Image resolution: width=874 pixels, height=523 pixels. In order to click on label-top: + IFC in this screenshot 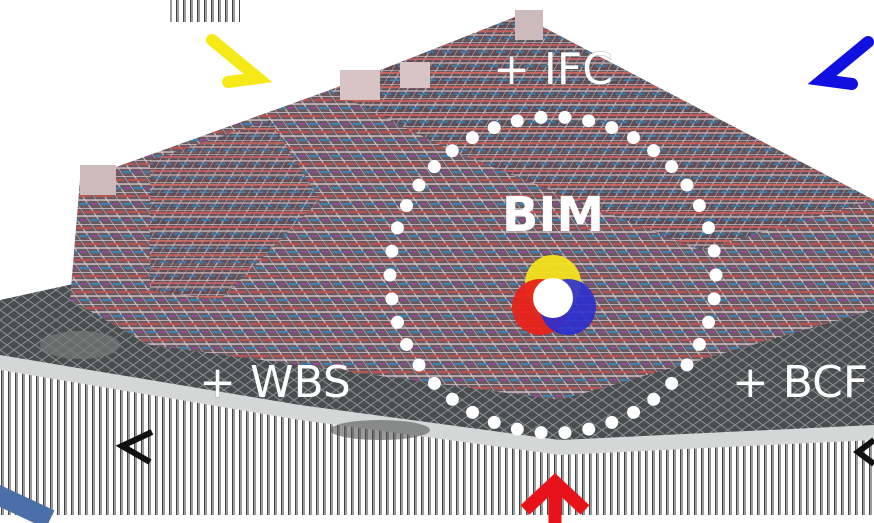, I will do `click(553, 69)`.